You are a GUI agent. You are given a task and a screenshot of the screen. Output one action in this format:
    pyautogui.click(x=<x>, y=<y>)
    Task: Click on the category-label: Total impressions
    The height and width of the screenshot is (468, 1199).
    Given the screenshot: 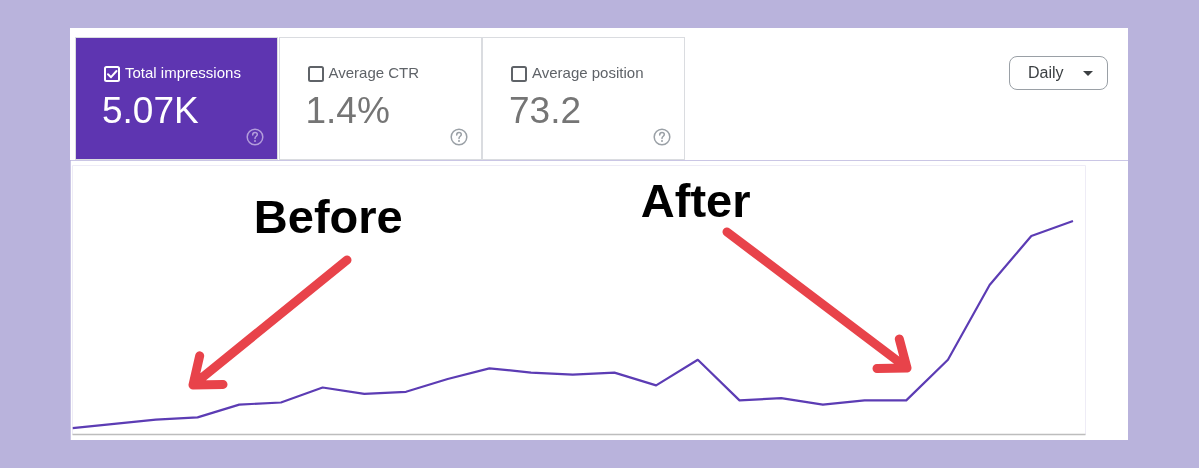 What is the action you would take?
    pyautogui.click(x=183, y=73)
    